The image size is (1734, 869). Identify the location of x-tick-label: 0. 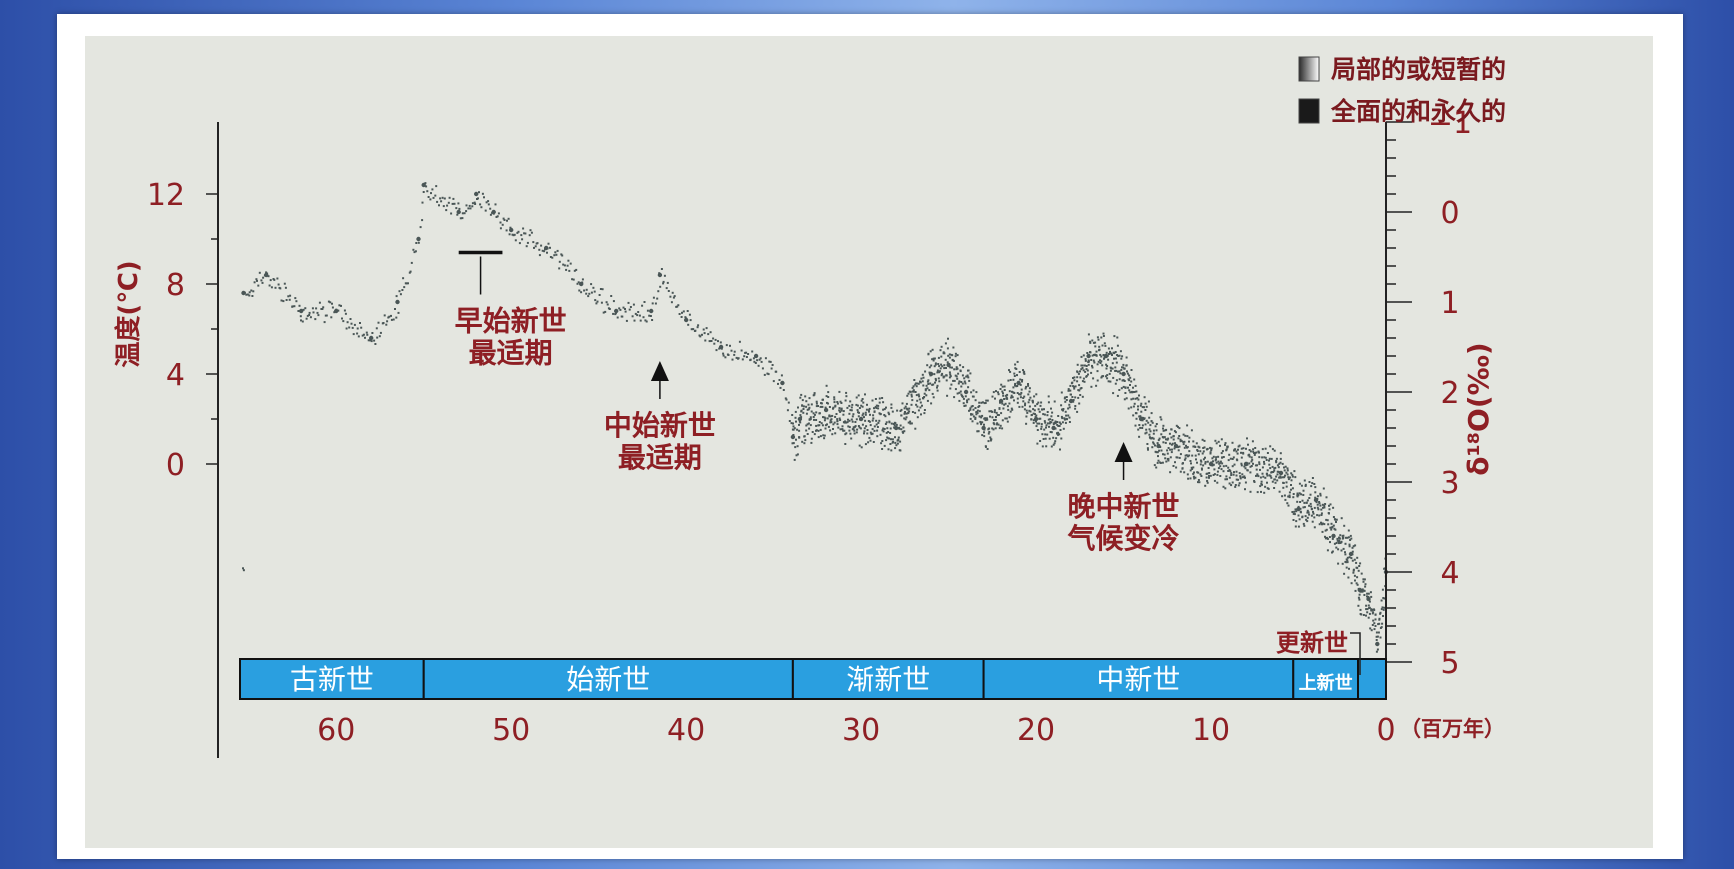
(1385, 730).